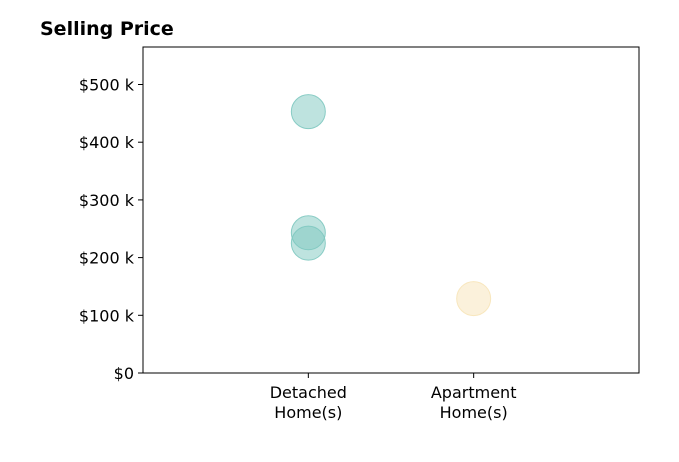 The height and width of the screenshot is (462, 679). I want to click on chart-title: Selling Price, so click(107, 29).